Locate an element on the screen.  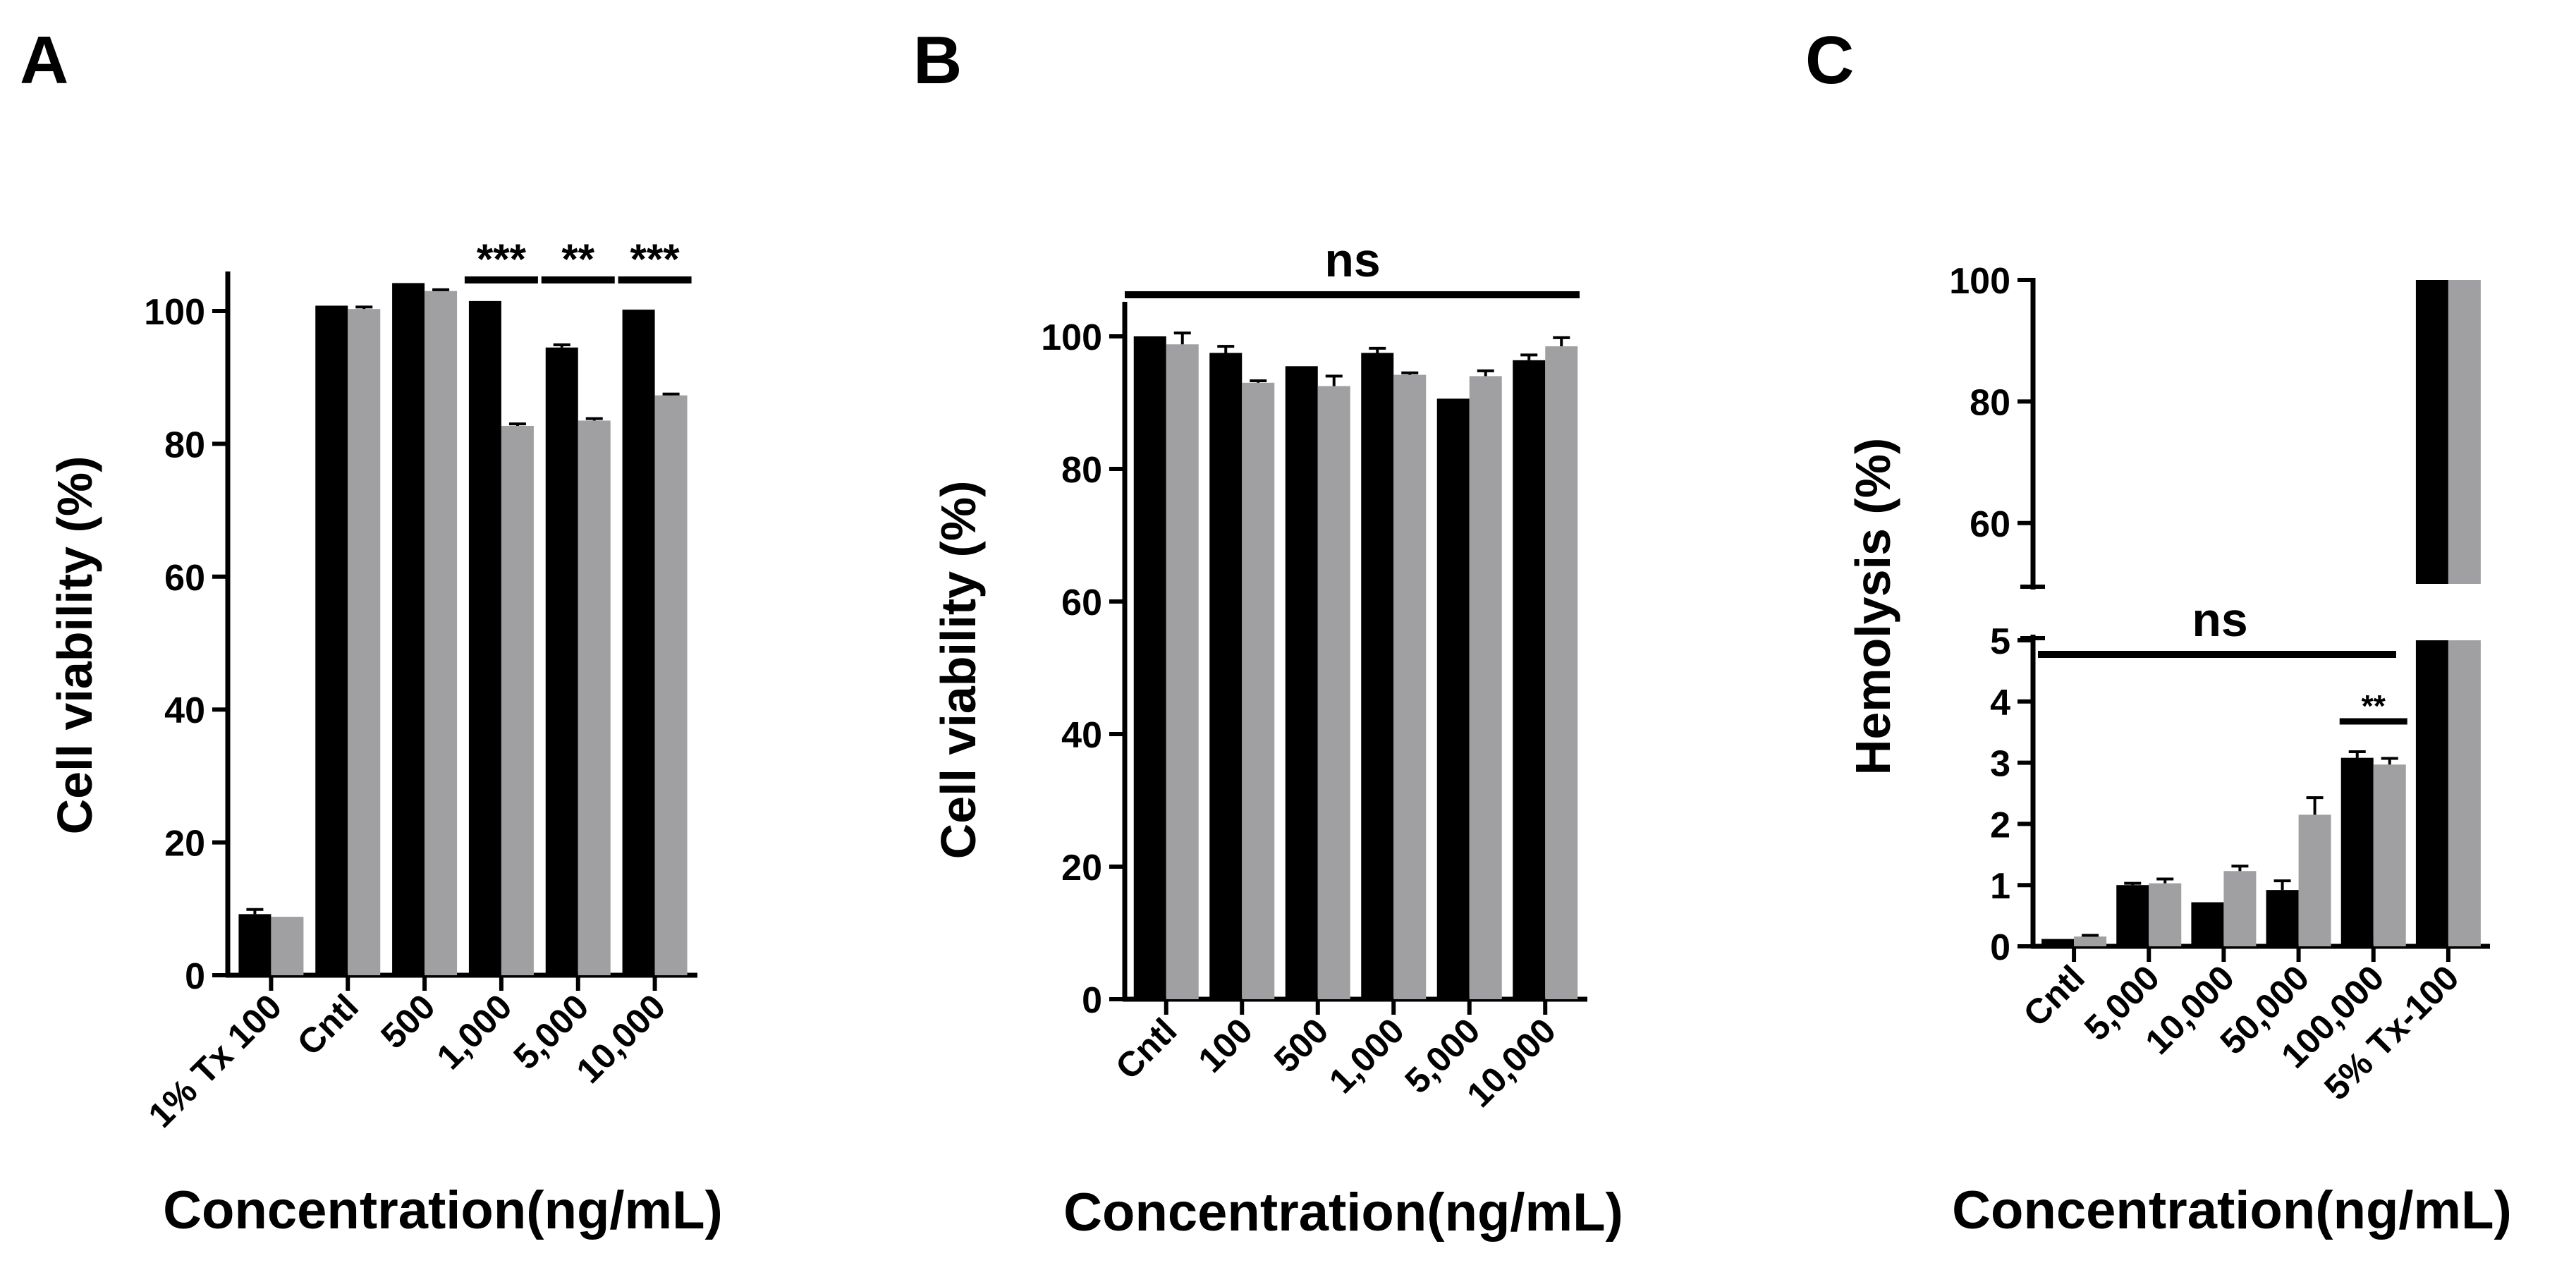
y-tick-label: 3 is located at coordinates (2000, 764).